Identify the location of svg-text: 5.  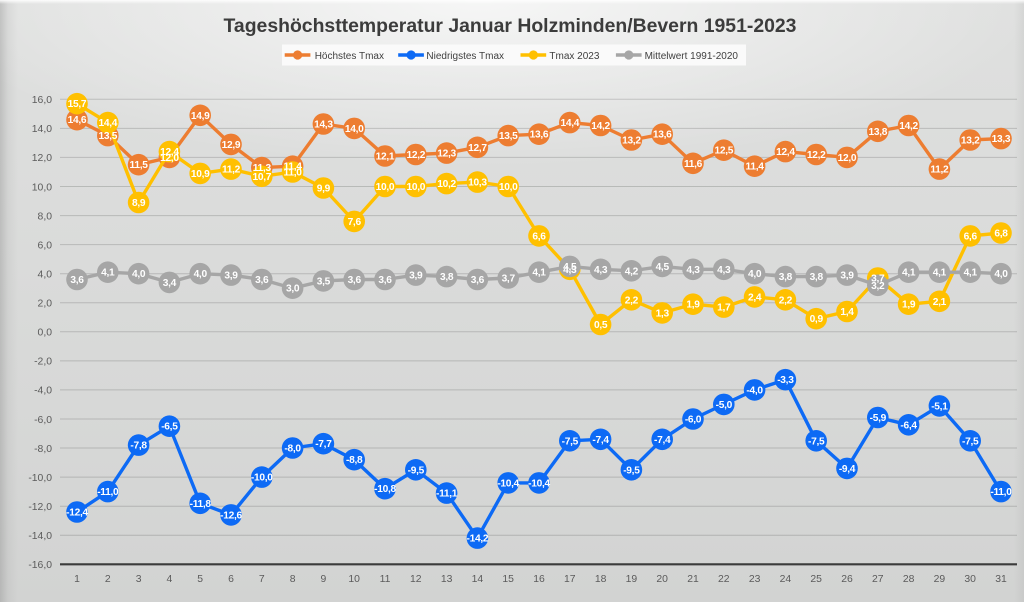
(200, 579).